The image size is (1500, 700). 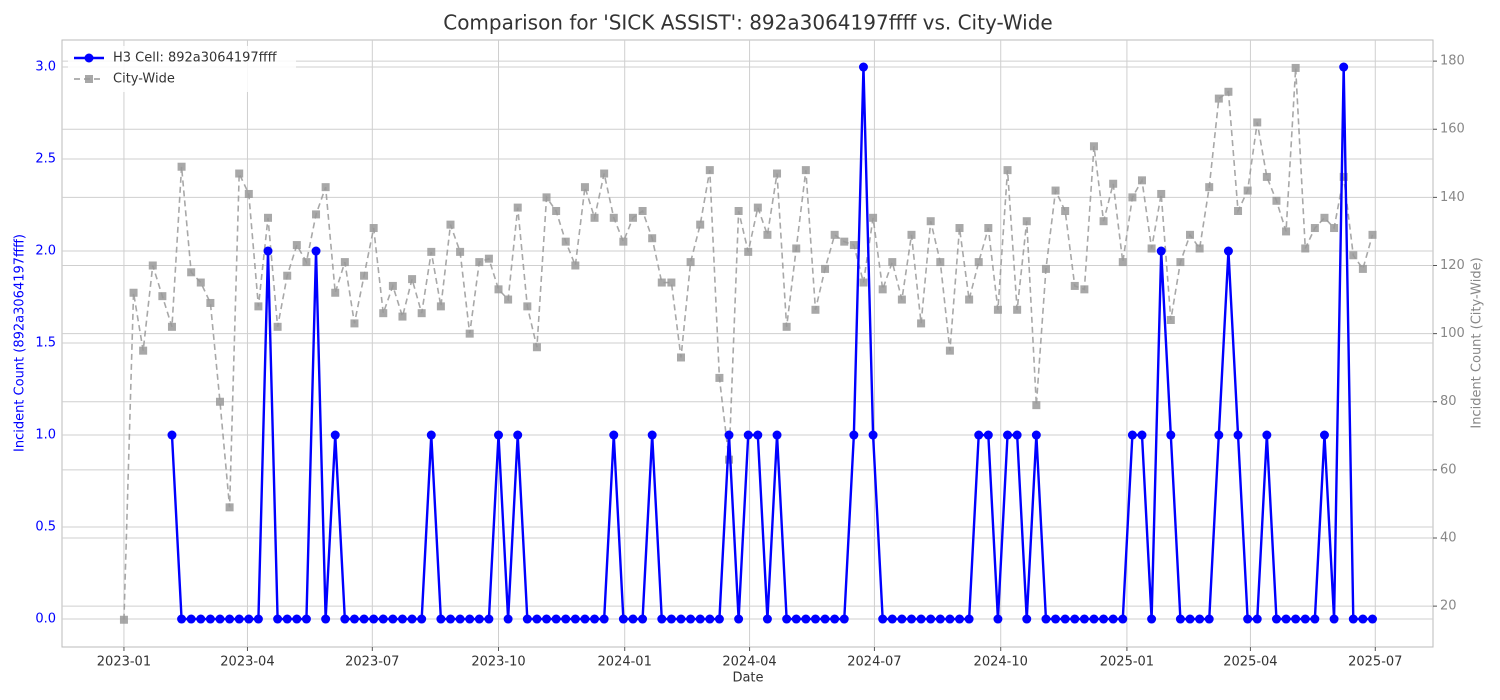 What do you see at coordinates (1452, 265) in the screenshot?
I see `y2-tick-label: 120` at bounding box center [1452, 265].